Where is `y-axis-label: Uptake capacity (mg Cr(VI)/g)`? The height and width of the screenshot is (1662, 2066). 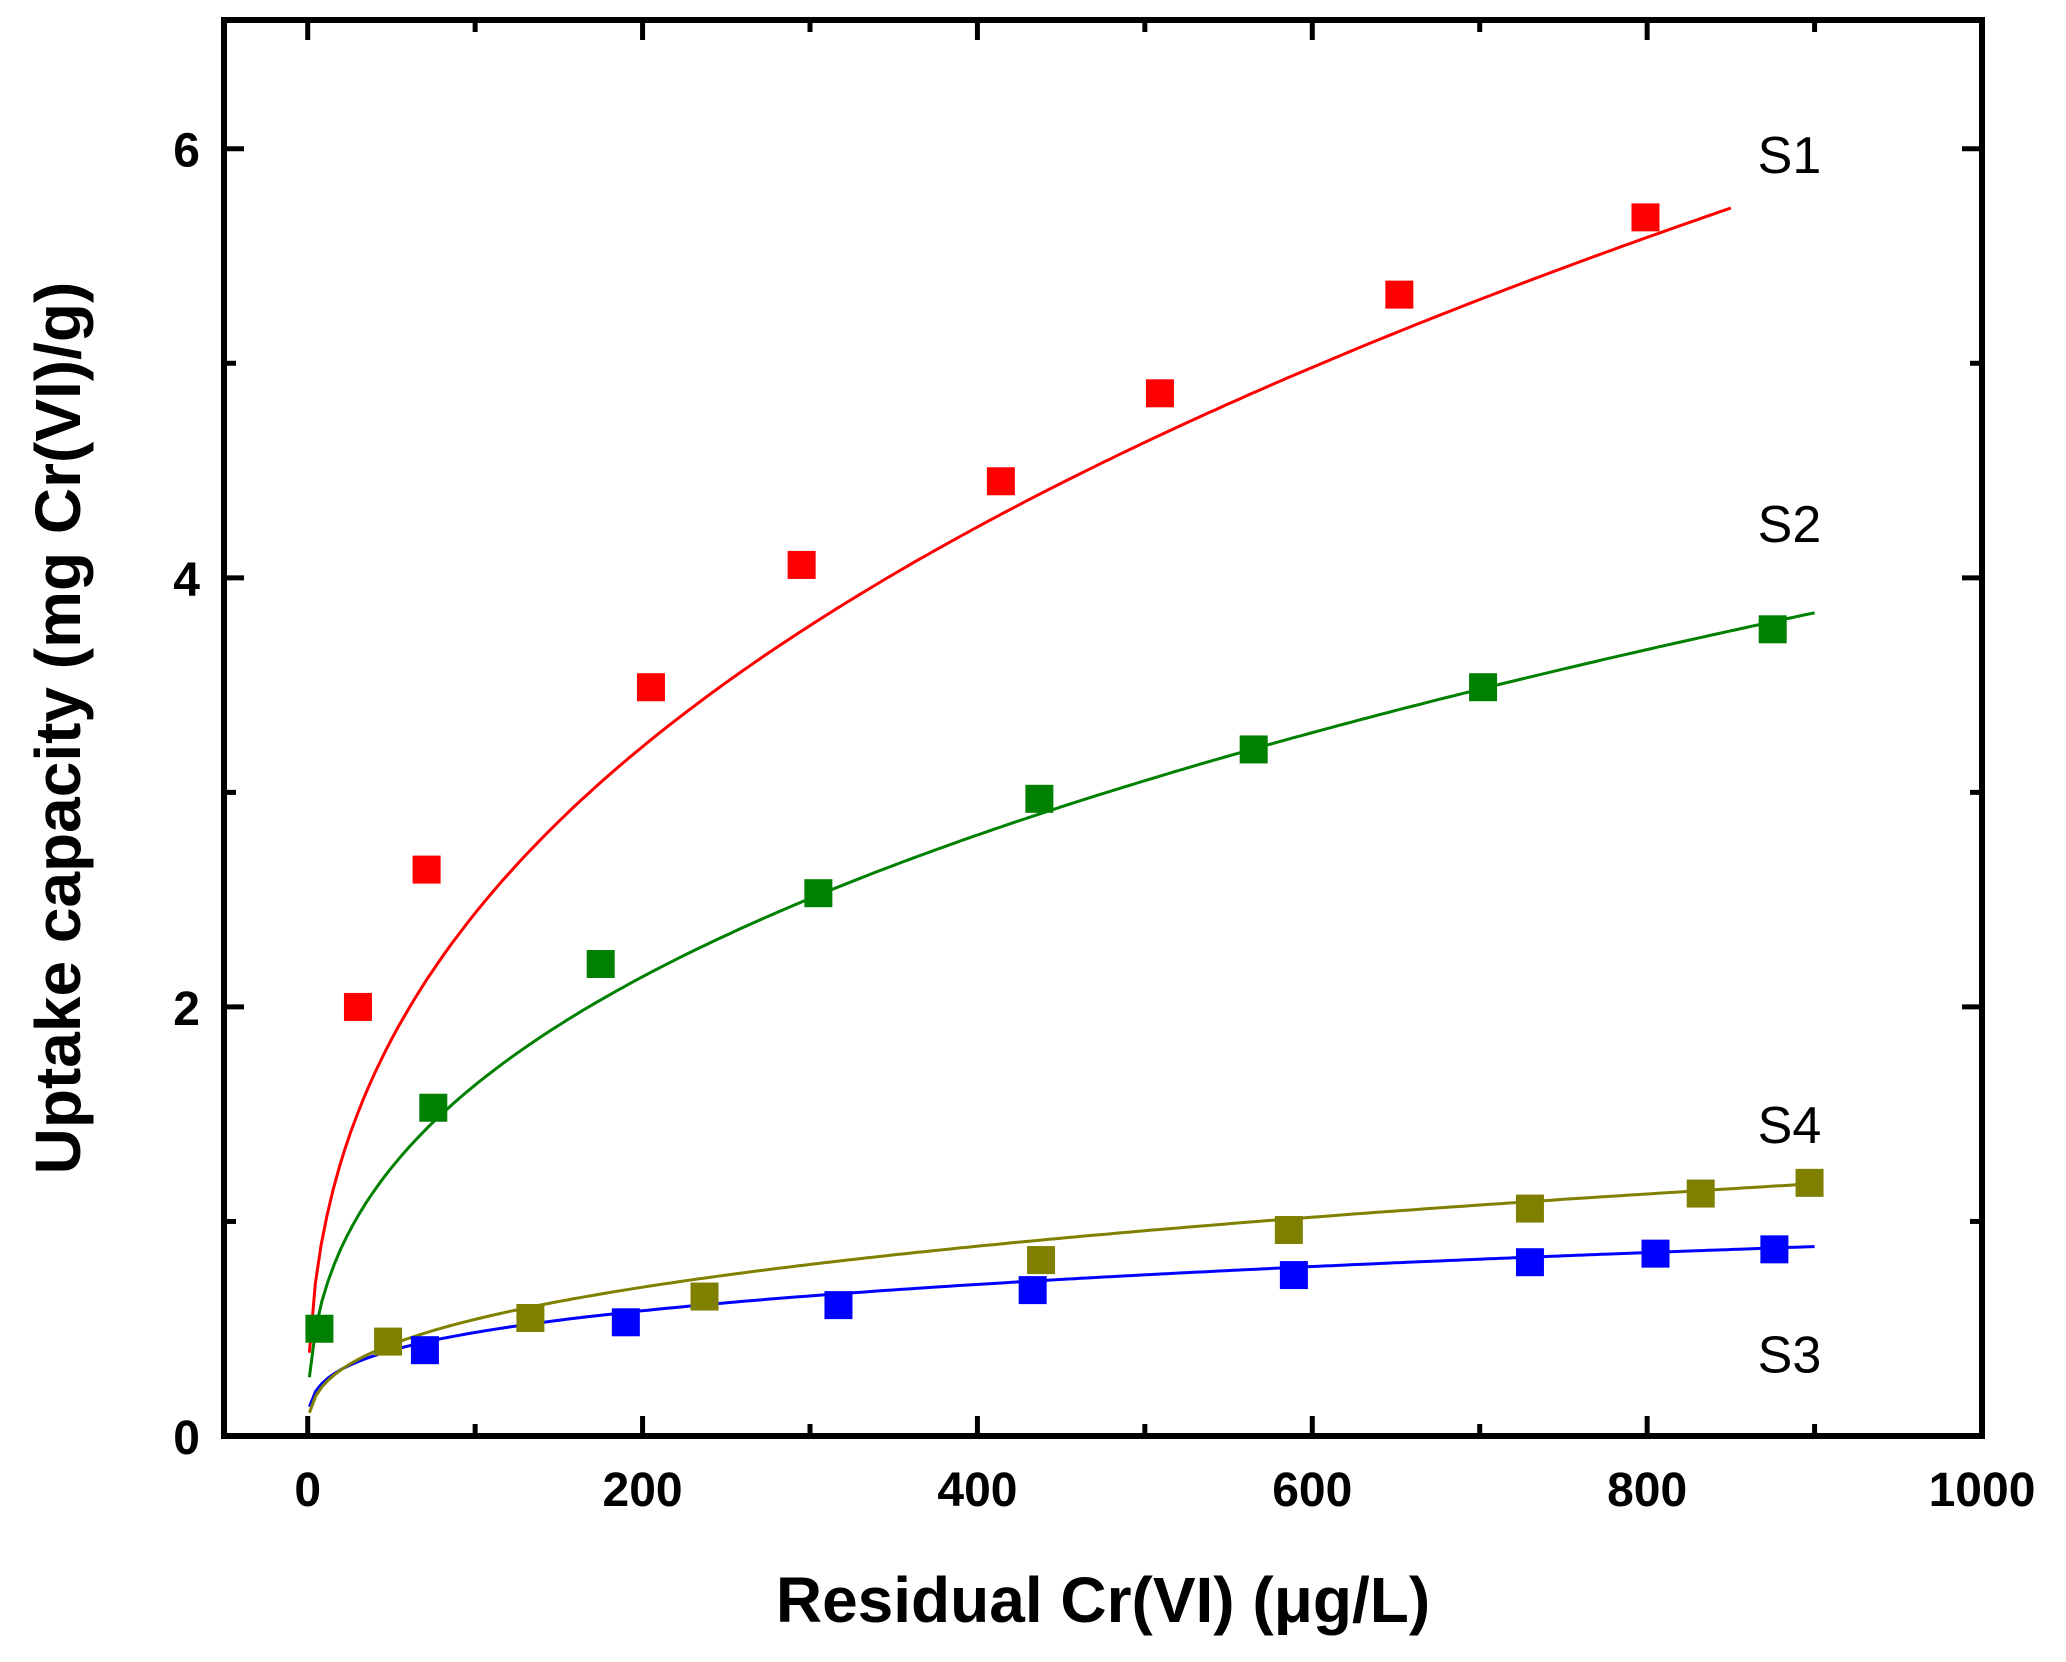
y-axis-label: Uptake capacity (mg Cr(VI)/g) is located at coordinates (58, 728).